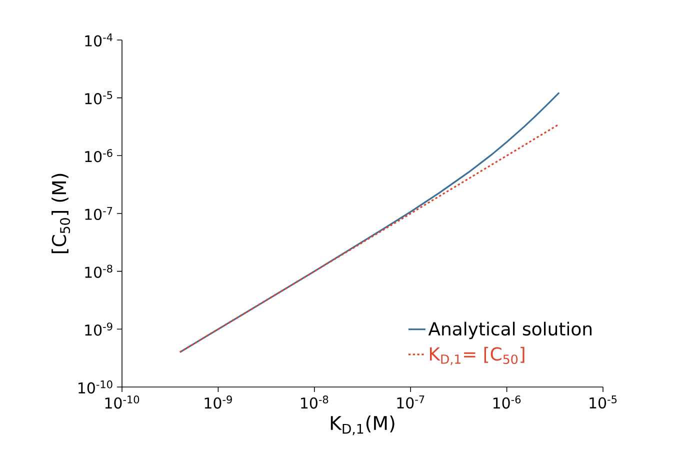 Image resolution: width=673 pixels, height=476 pixels. I want to click on x-tick-label: 10$^{-5}$, so click(603, 402).